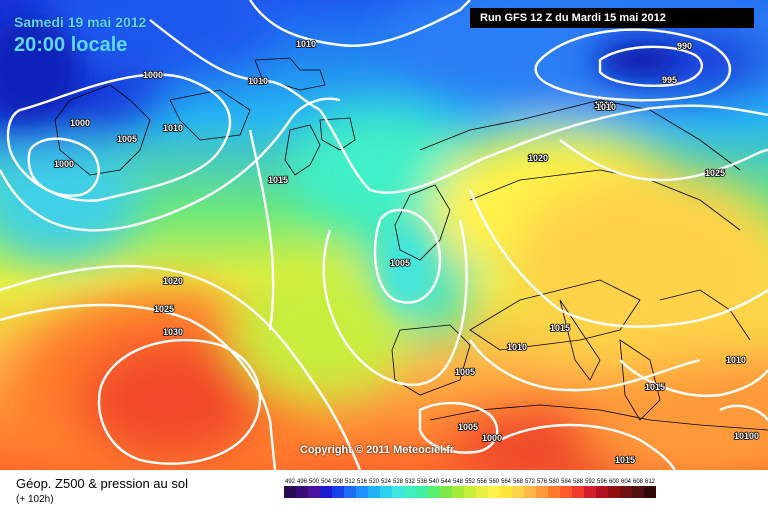  Describe the element at coordinates (538, 158) in the screenshot. I see `pressure-label: 1020` at that location.